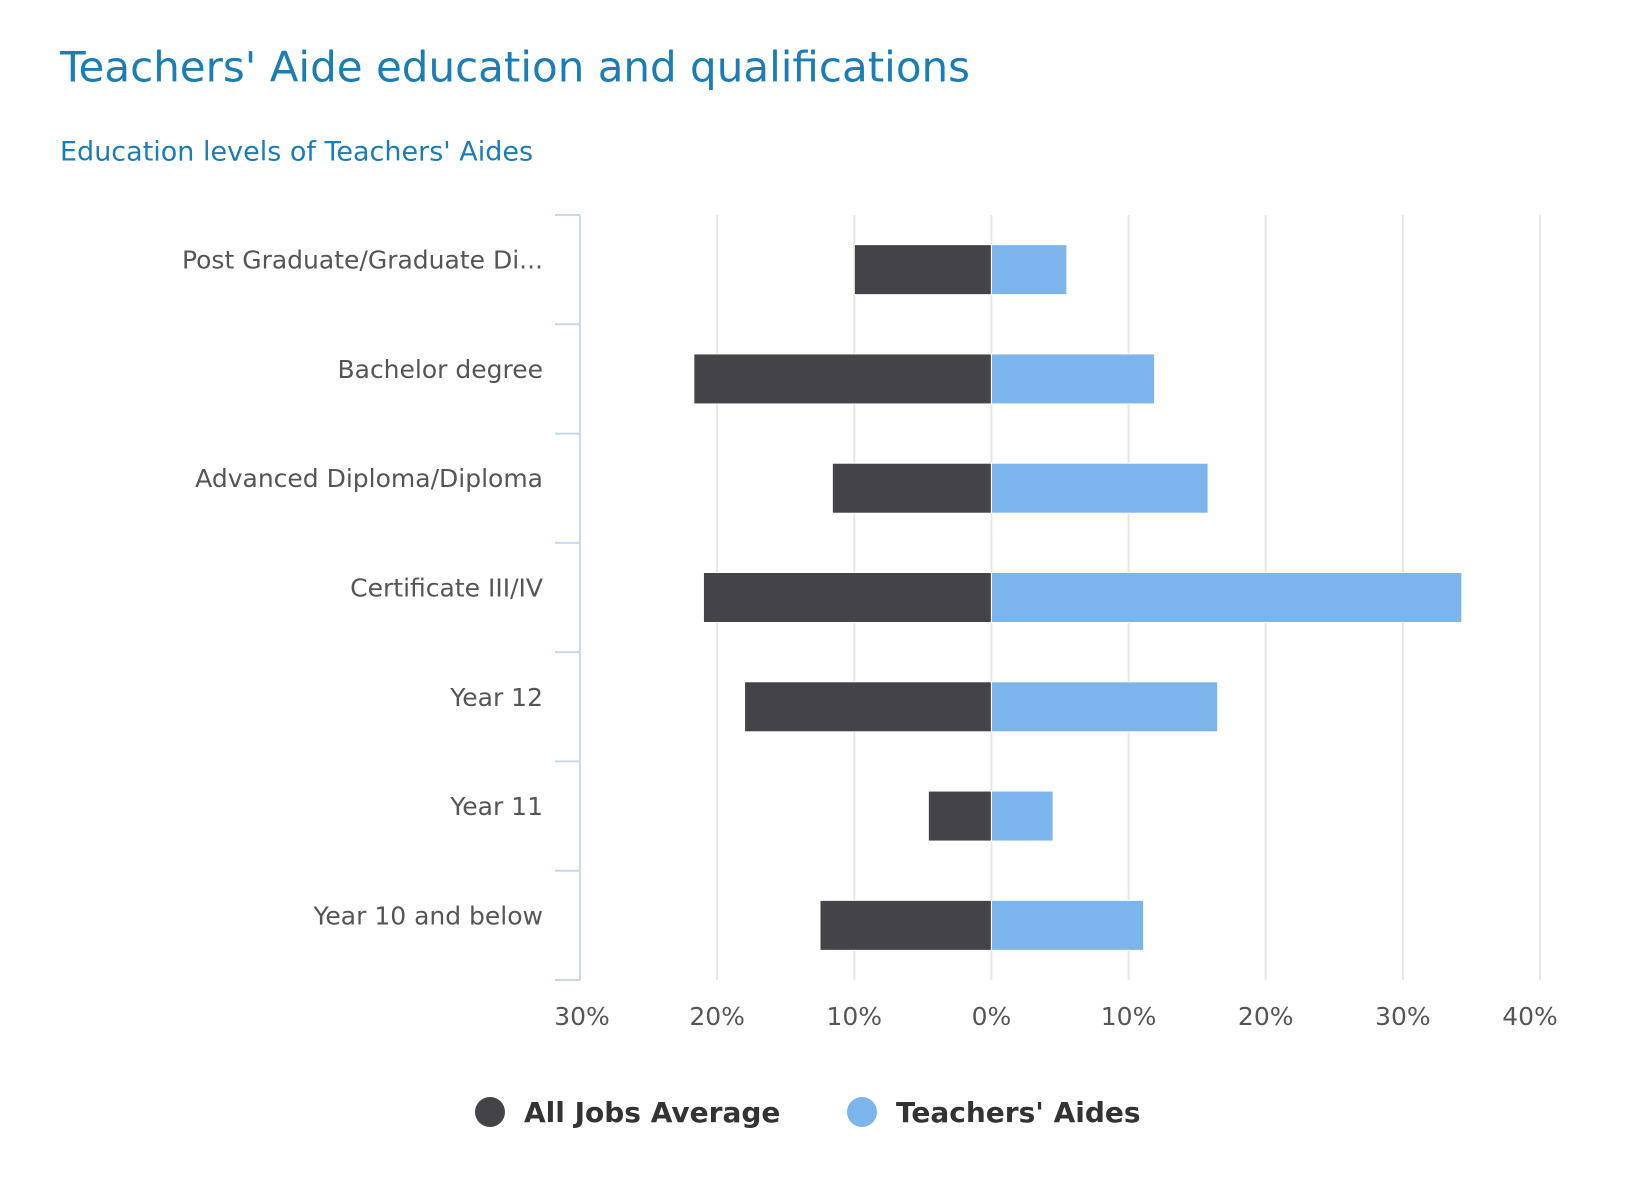 This screenshot has width=1626, height=1188. I want to click on y-tick-label: Advanced Diploma/Diploma, so click(369, 478).